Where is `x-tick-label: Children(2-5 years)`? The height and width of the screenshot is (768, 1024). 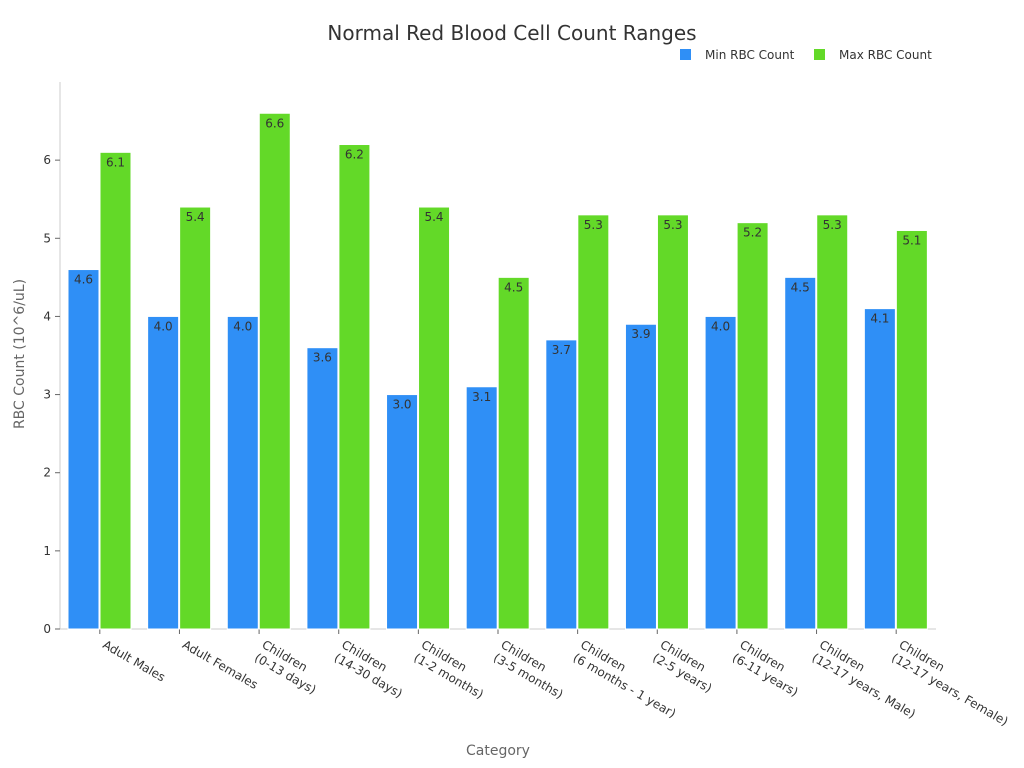 x-tick-label: Children(2-5 years) is located at coordinates (685, 666).